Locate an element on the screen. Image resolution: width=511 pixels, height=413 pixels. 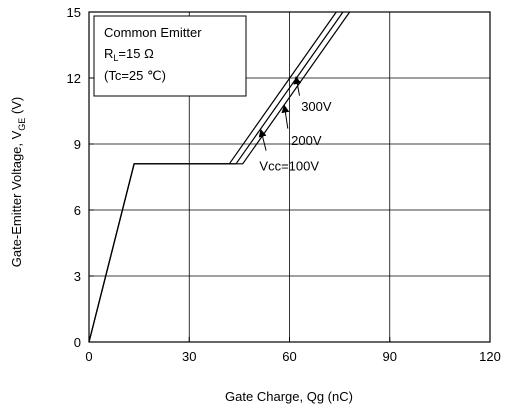
annotation-label: Vcc=100V is located at coordinates (289, 165).